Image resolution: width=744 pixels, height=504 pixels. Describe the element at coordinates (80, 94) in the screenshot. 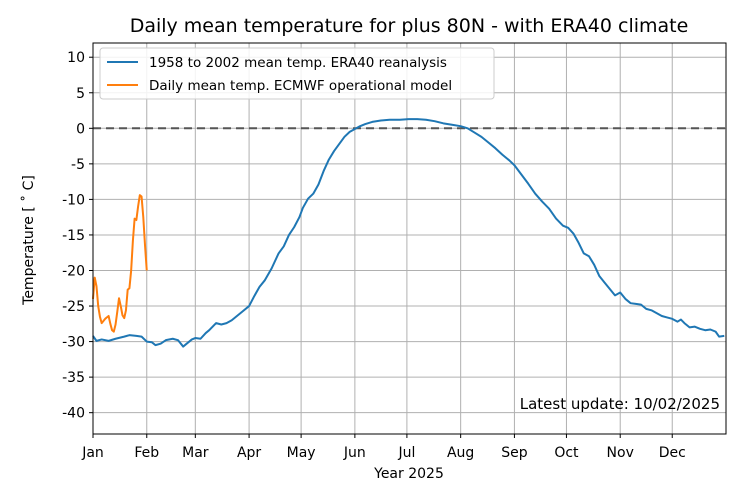

I see `y-tick-label: 5` at that location.